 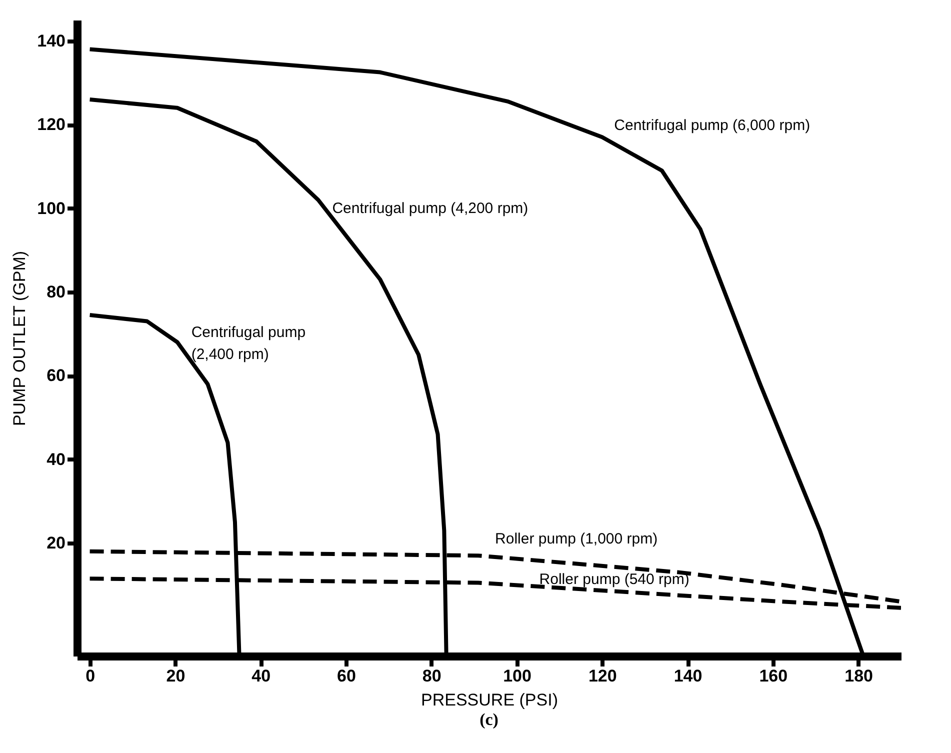 I want to click on y-tick-label: 100, so click(x=51, y=208).